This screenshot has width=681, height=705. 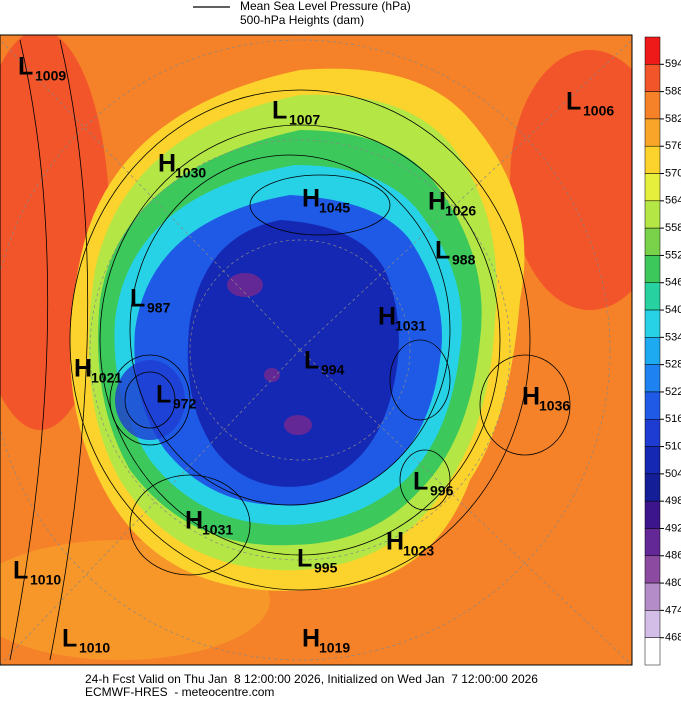 What do you see at coordinates (673, 146) in the screenshot?
I see `colorbar-label: 576` at bounding box center [673, 146].